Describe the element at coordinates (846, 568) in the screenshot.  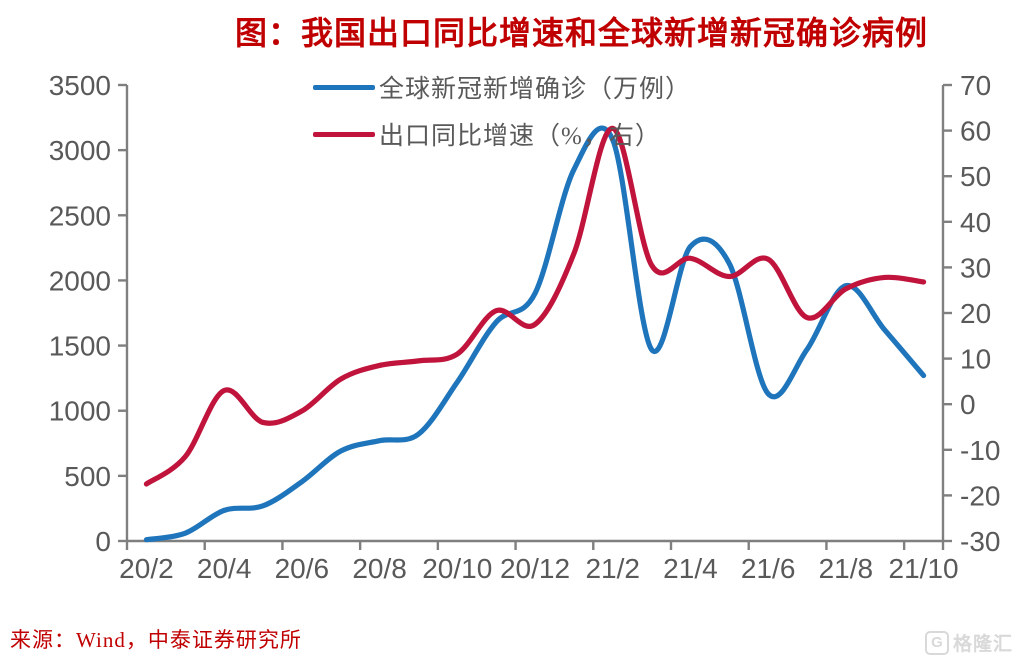
I see `x-axis-label: 21/8` at that location.